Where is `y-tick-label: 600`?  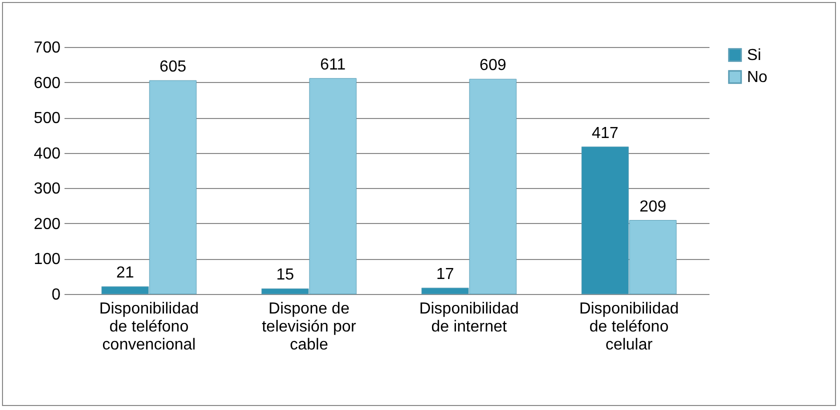 y-tick-label: 600 is located at coordinates (47, 83).